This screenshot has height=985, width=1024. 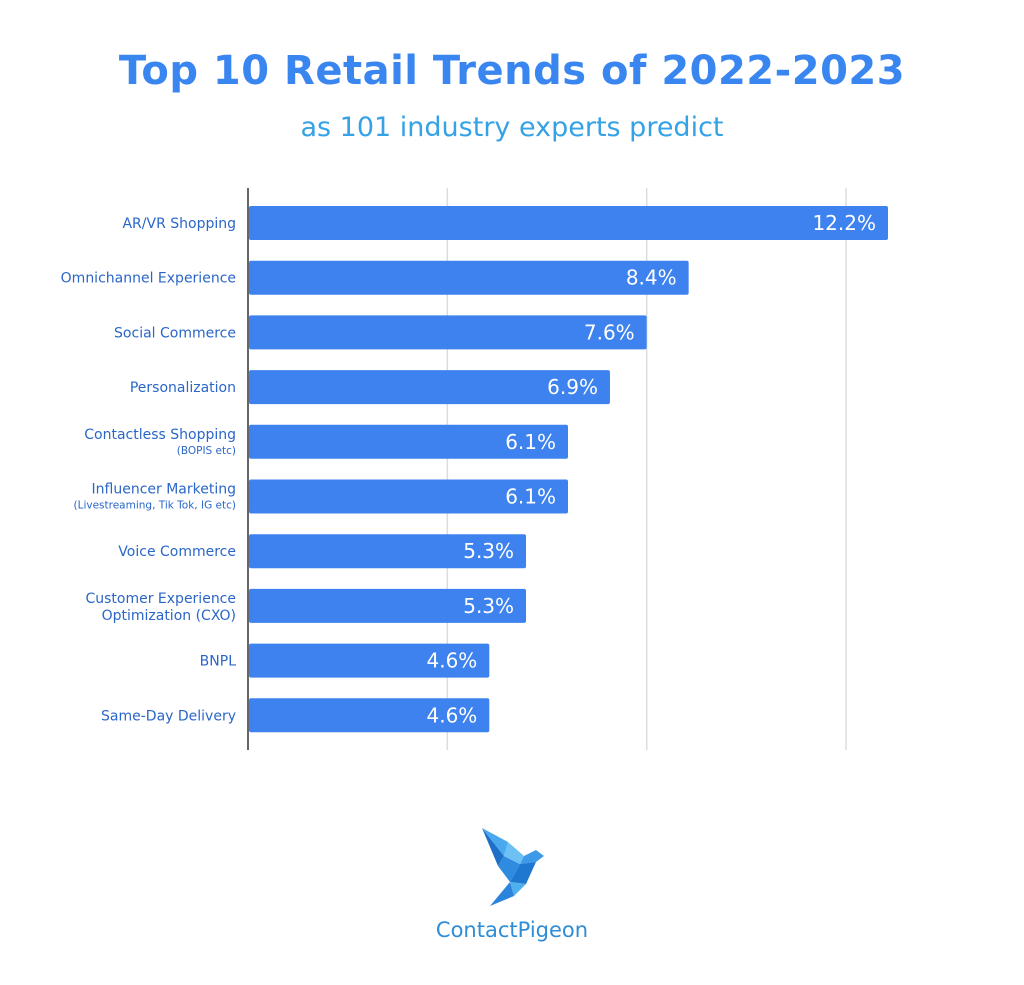 What do you see at coordinates (844, 223) in the screenshot?
I see `bar-value-label: 12.2%` at bounding box center [844, 223].